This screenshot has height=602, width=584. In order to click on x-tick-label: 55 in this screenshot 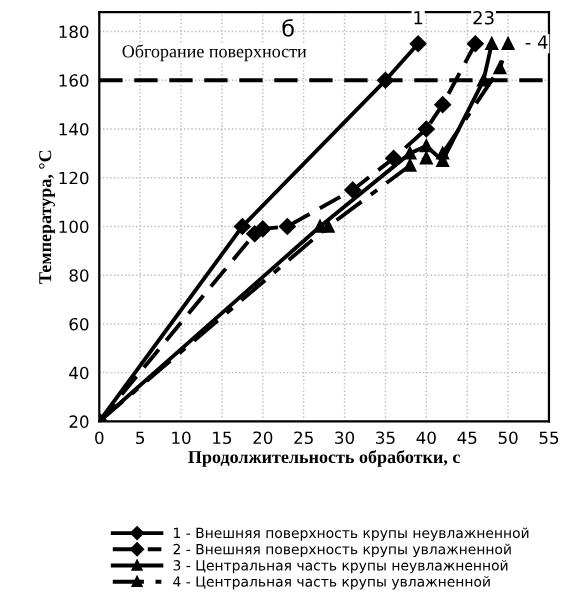, I will do `click(549, 438)`.